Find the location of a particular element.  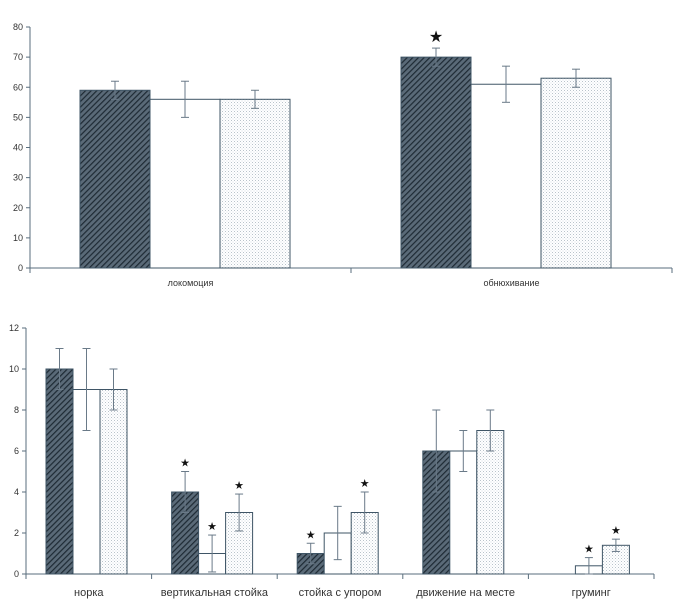

top-y-tick-label: 50 is located at coordinates (18, 117).